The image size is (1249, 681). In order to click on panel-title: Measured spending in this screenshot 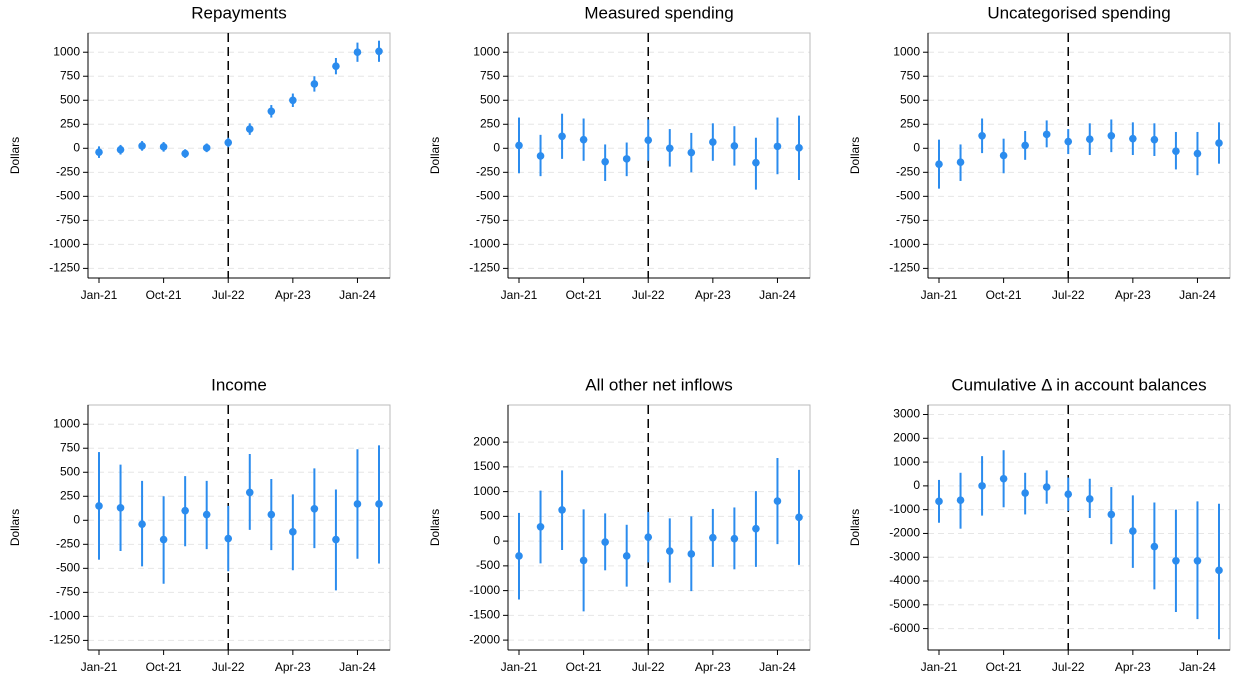, I will do `click(658, 12)`.